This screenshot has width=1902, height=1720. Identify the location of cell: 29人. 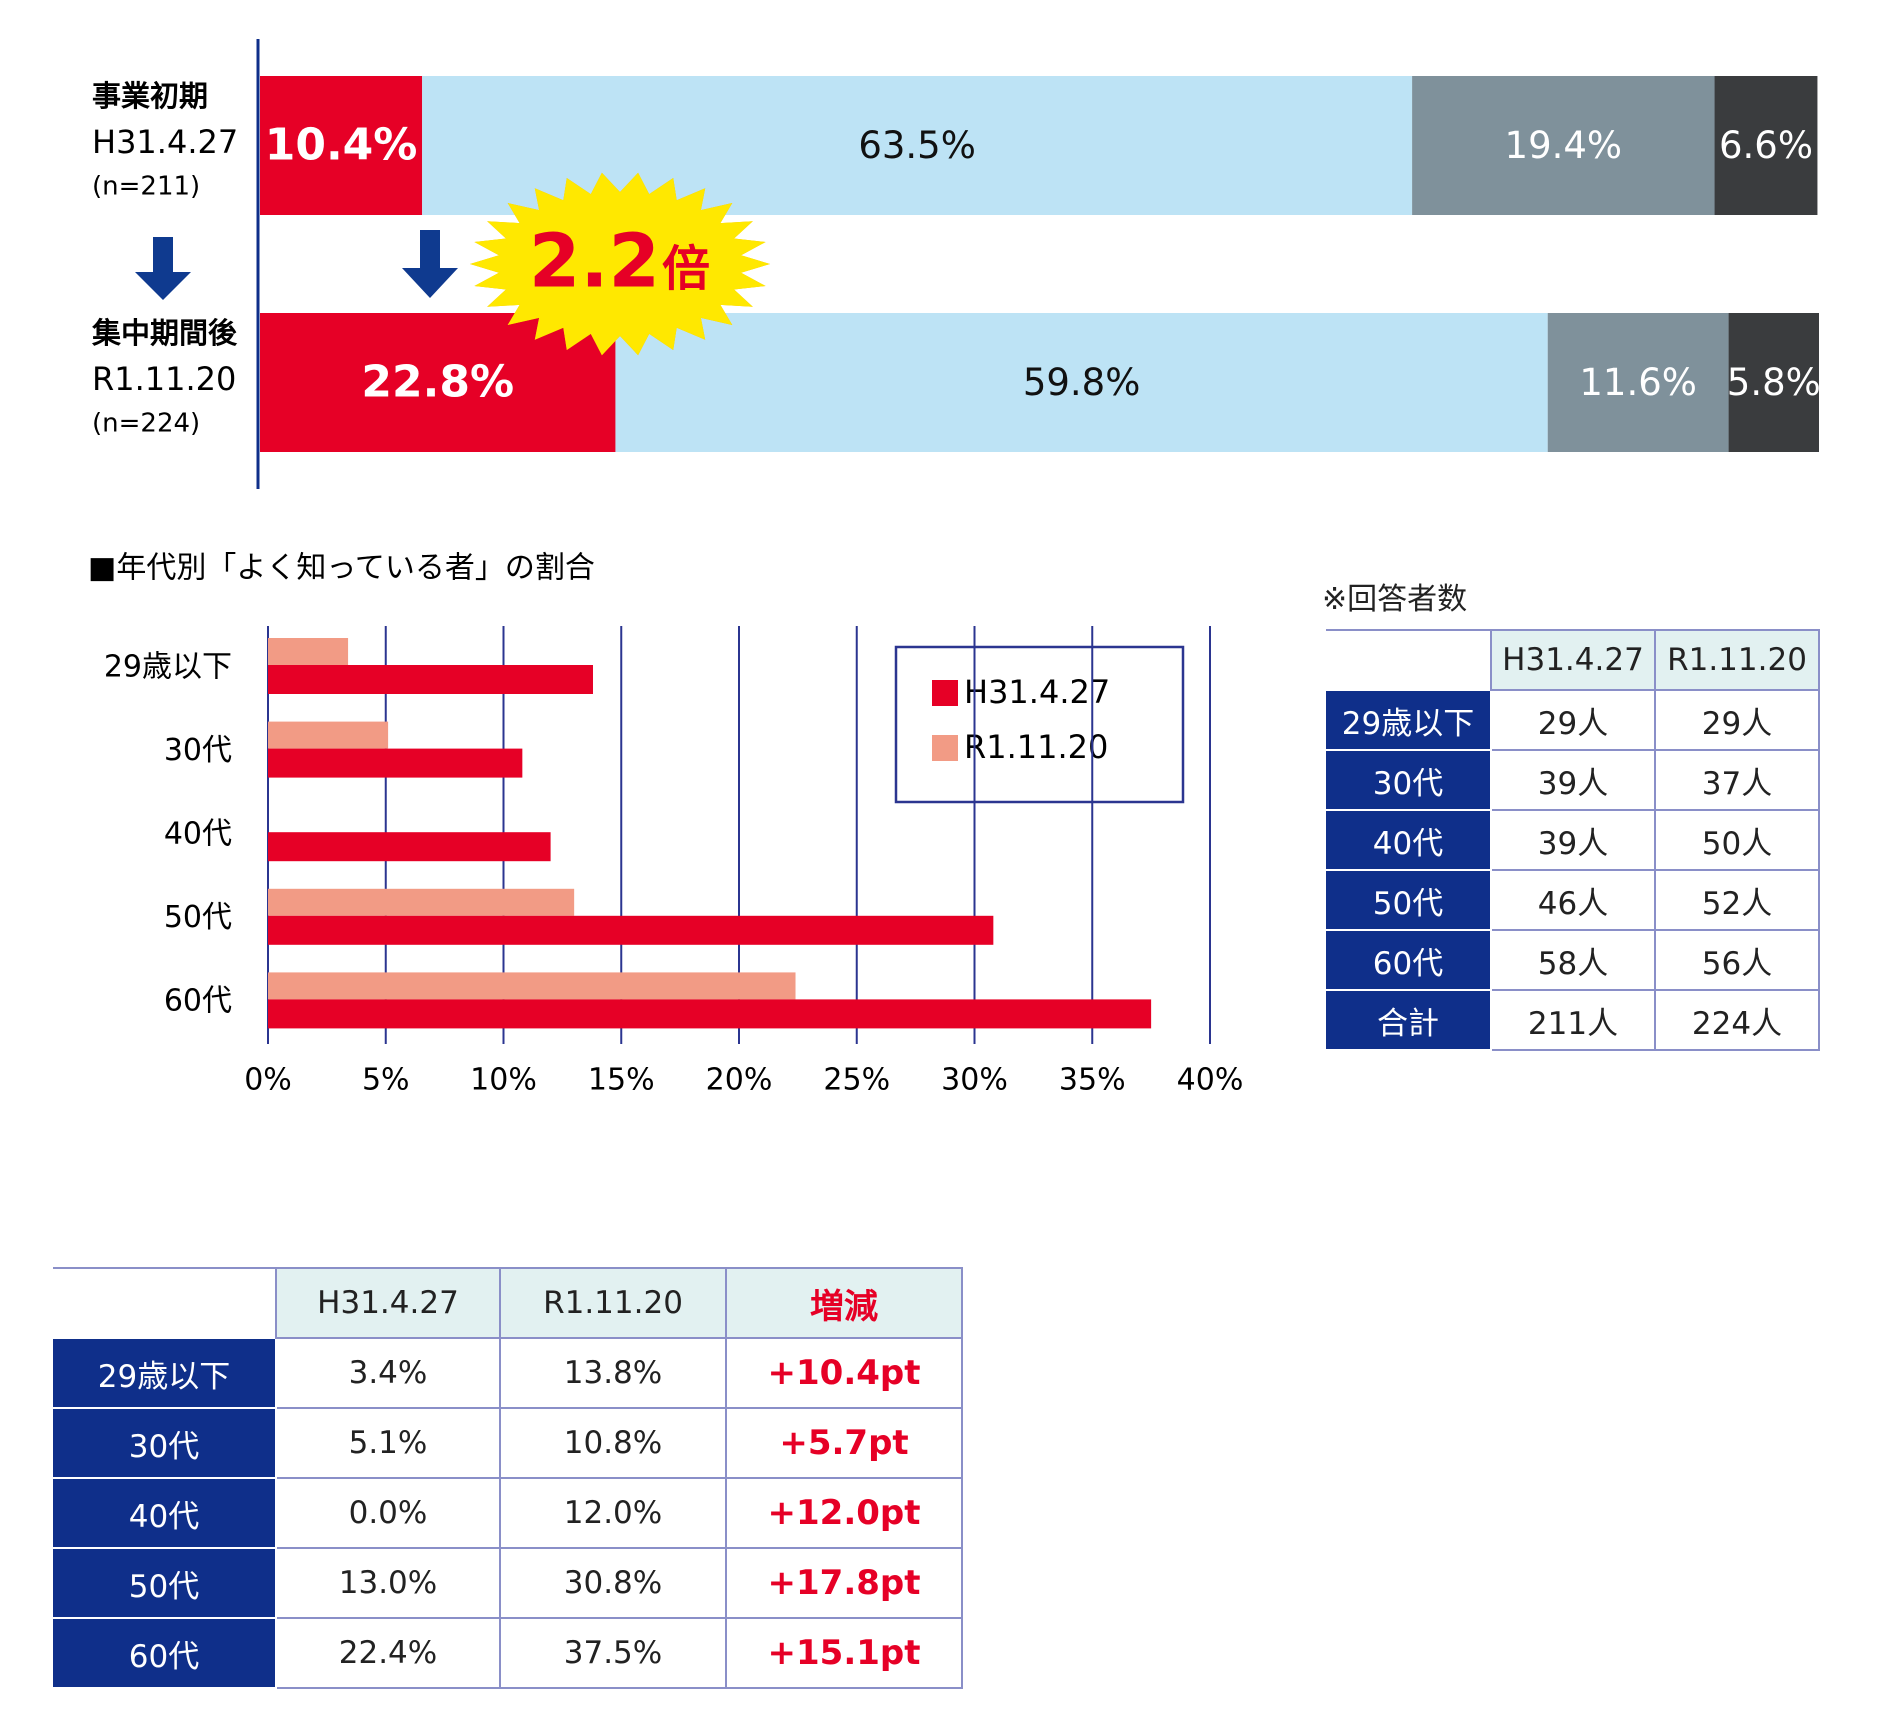
(1573, 720).